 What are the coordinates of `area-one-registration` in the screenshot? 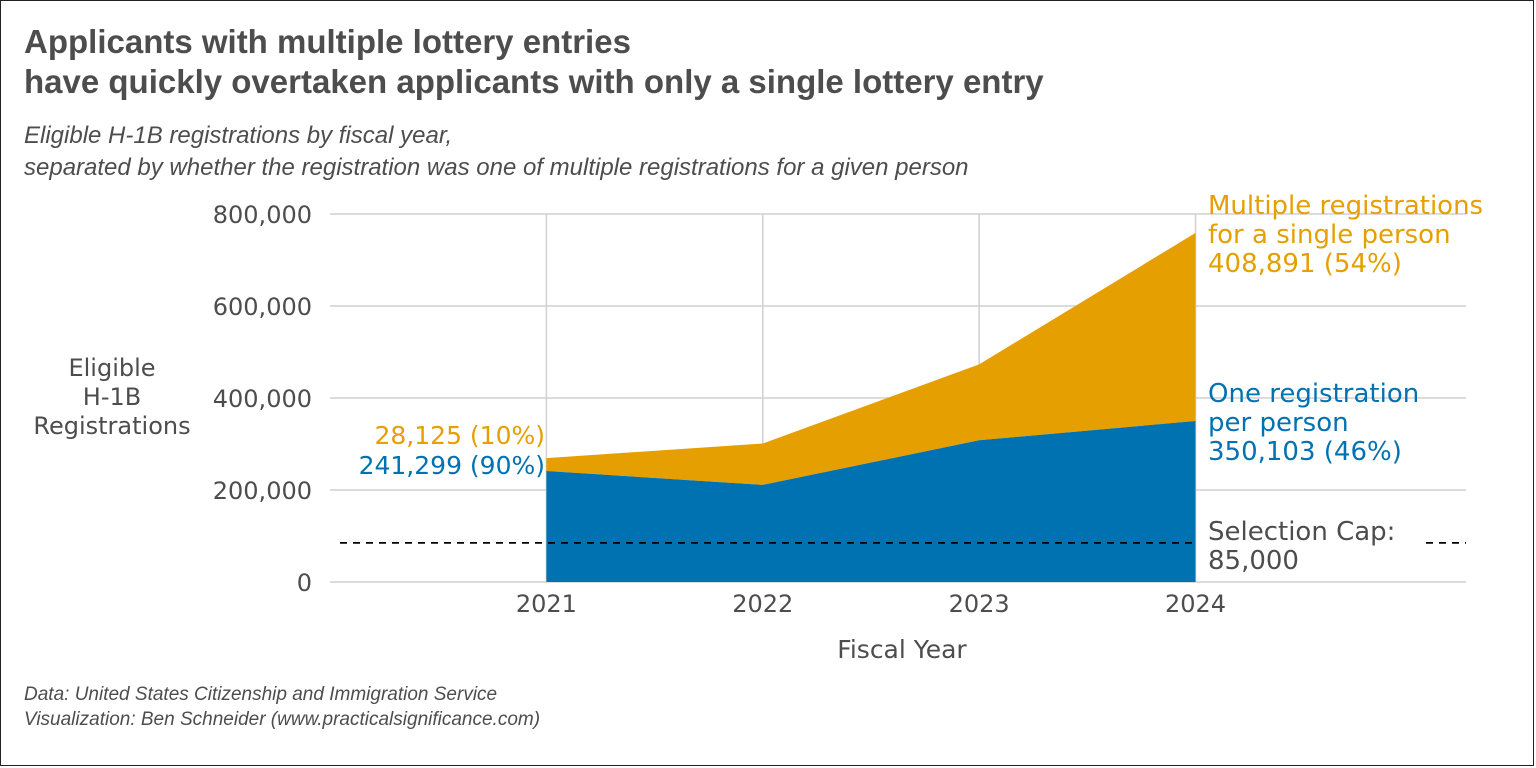 It's located at (871, 501).